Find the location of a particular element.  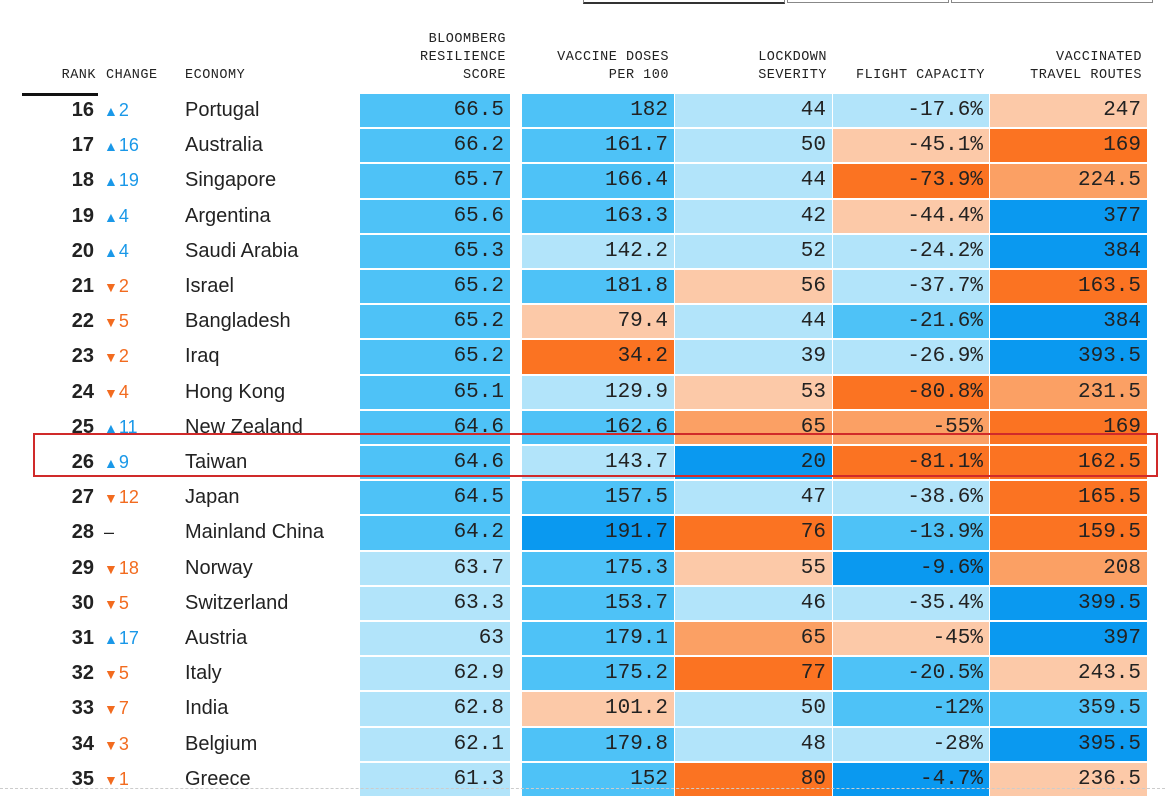

cell-resilience-score: 62.9 is located at coordinates (435, 674).